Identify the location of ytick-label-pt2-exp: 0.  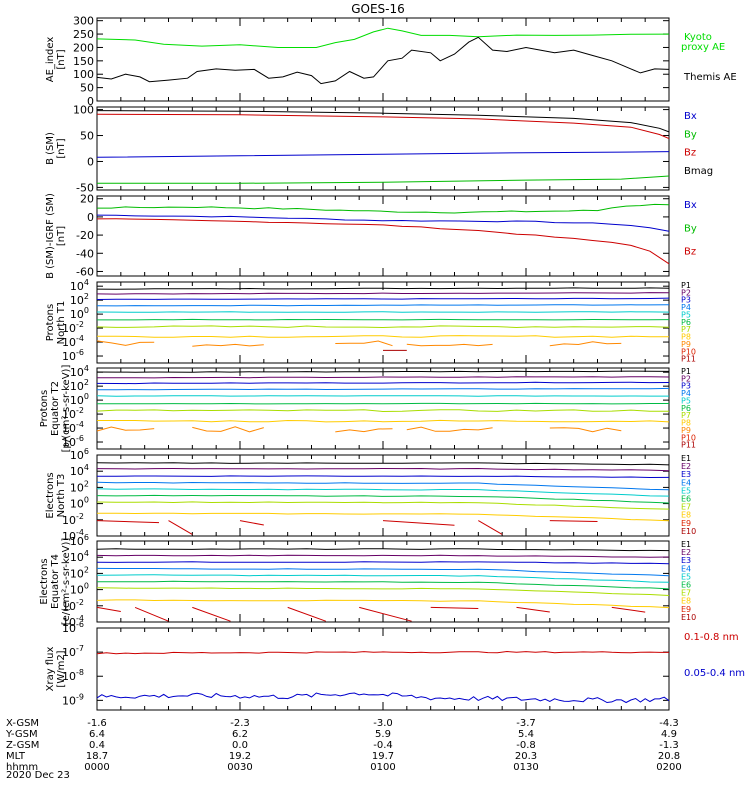
(86, 396).